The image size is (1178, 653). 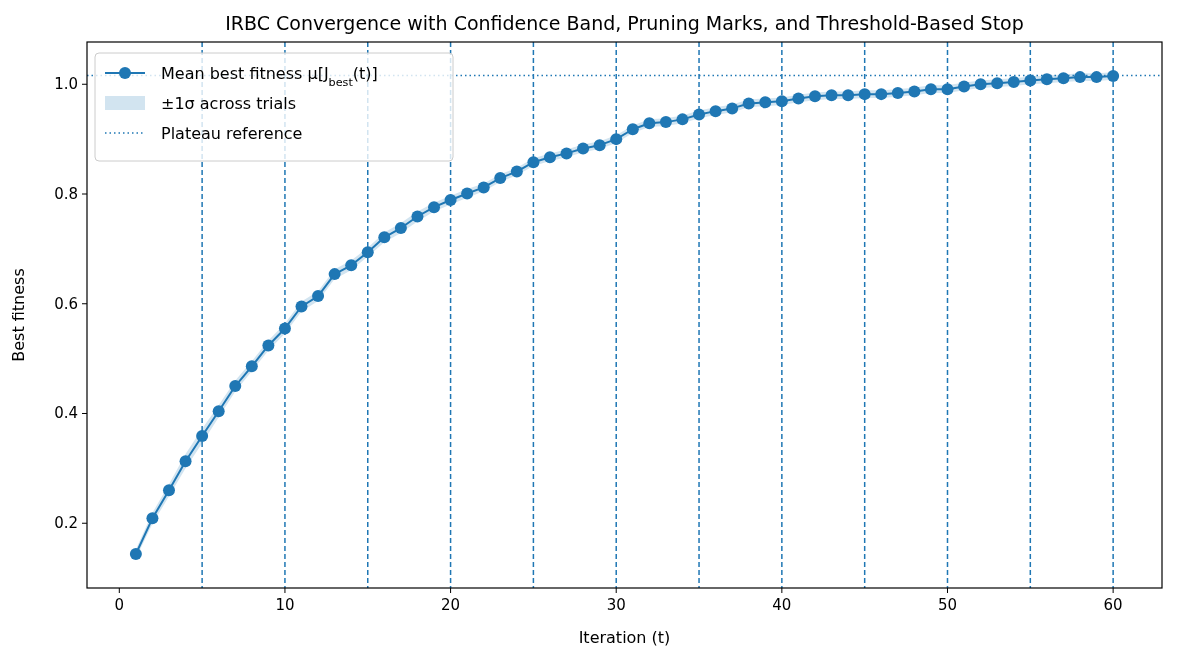 I want to click on x-tick-label: 60, so click(x=1113, y=605).